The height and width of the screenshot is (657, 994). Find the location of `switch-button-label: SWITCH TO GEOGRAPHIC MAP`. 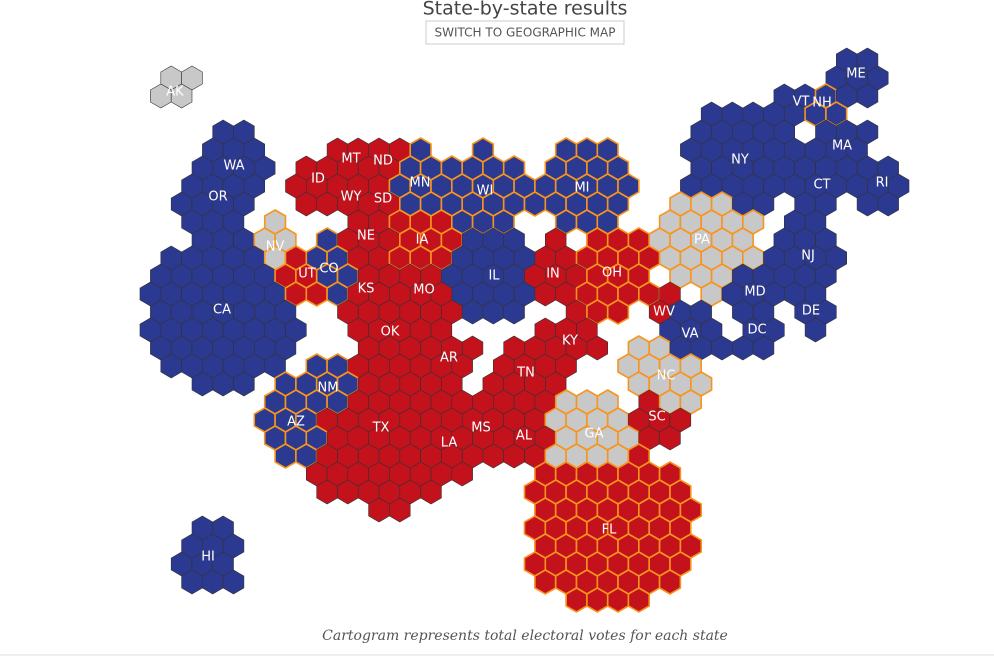

switch-button-label: SWITCH TO GEOGRAPHIC MAP is located at coordinates (525, 33).